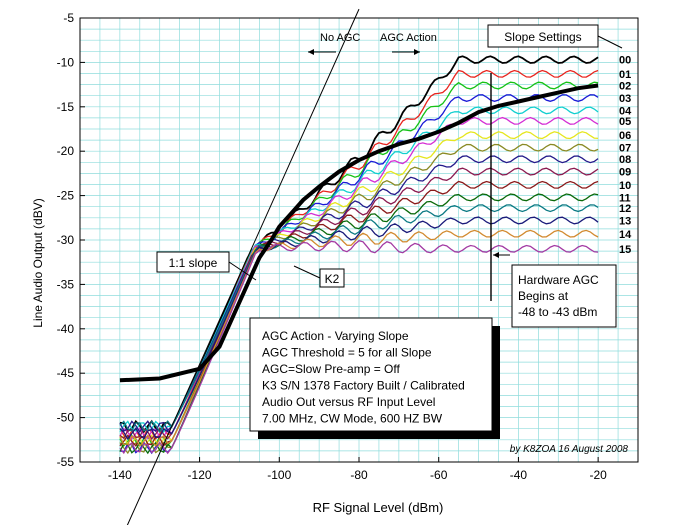  What do you see at coordinates (340, 38) in the screenshot?
I see `no-agc-label: No AGC` at bounding box center [340, 38].